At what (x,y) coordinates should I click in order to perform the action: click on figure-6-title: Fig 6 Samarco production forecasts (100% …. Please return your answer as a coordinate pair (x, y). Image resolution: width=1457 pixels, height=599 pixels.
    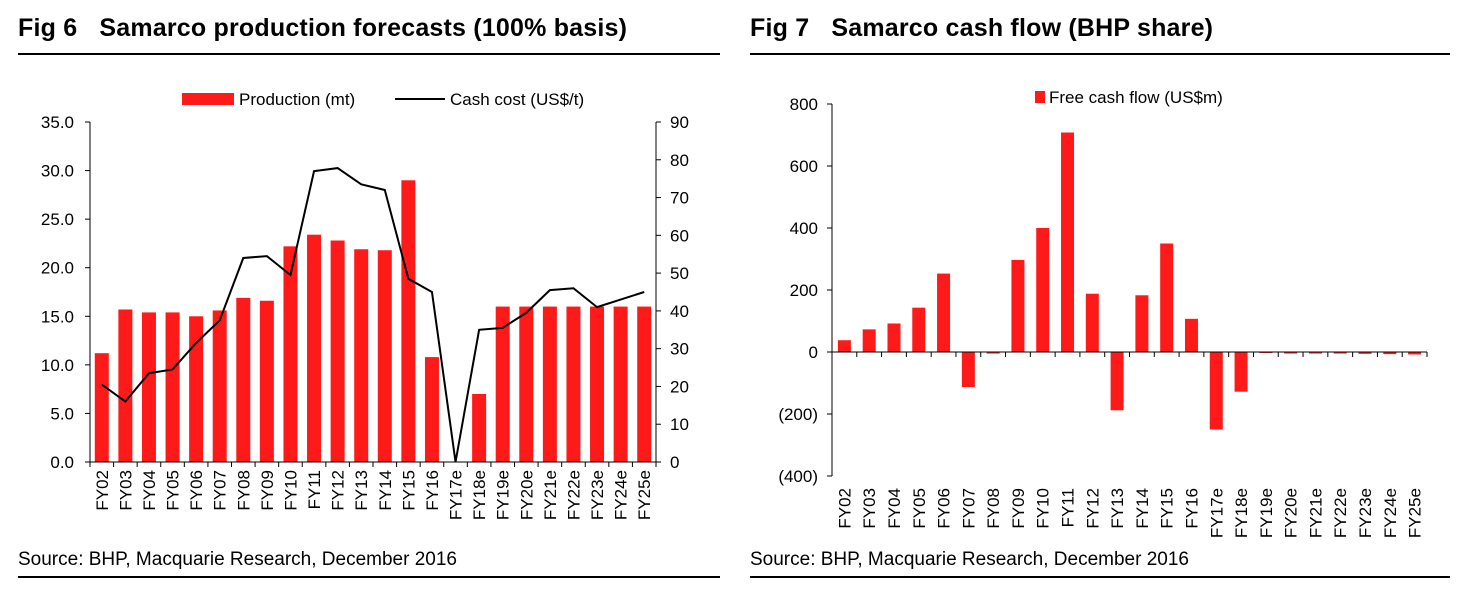
    Looking at the image, I should click on (322, 28).